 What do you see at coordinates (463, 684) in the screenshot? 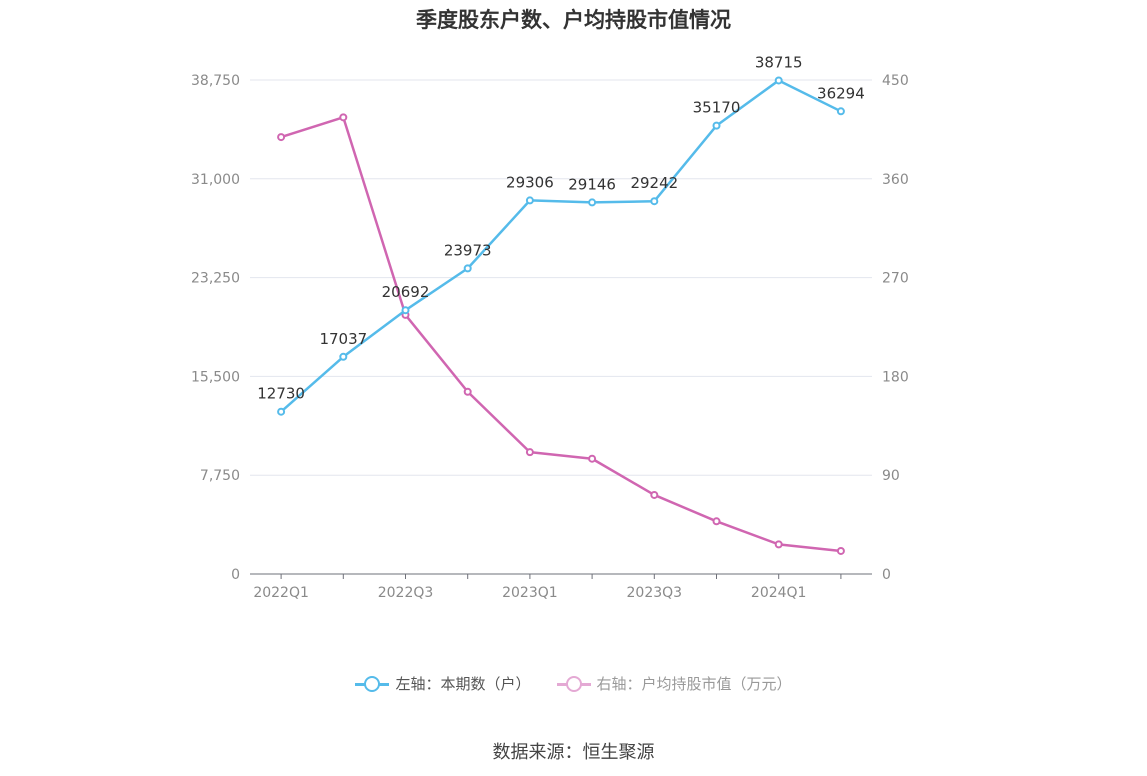
I see `legend-label: 左轴：本期数（户）` at bounding box center [463, 684].